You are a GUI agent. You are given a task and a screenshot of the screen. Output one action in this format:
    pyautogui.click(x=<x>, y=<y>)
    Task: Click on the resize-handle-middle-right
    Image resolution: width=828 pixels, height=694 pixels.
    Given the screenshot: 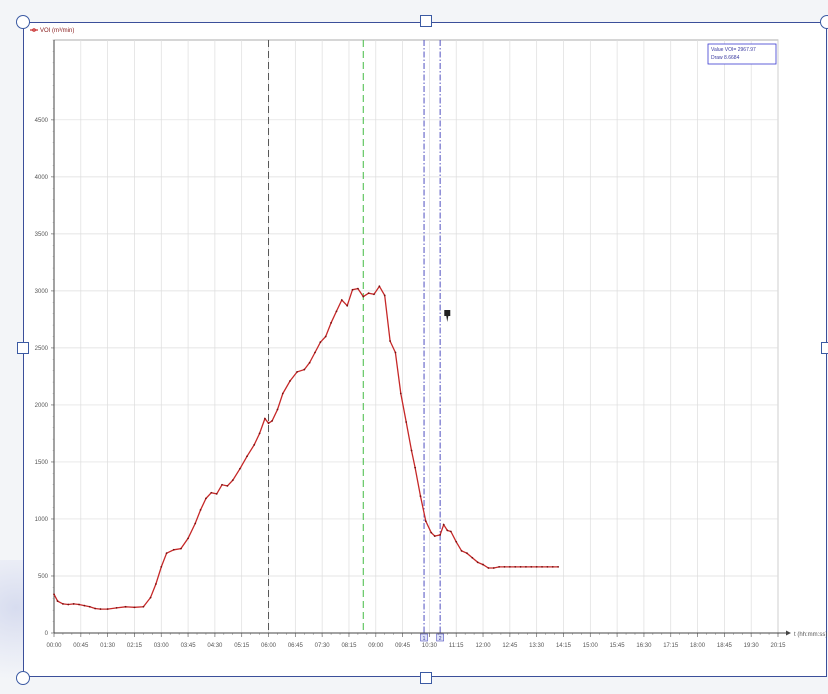 What is the action you would take?
    pyautogui.click(x=824, y=348)
    